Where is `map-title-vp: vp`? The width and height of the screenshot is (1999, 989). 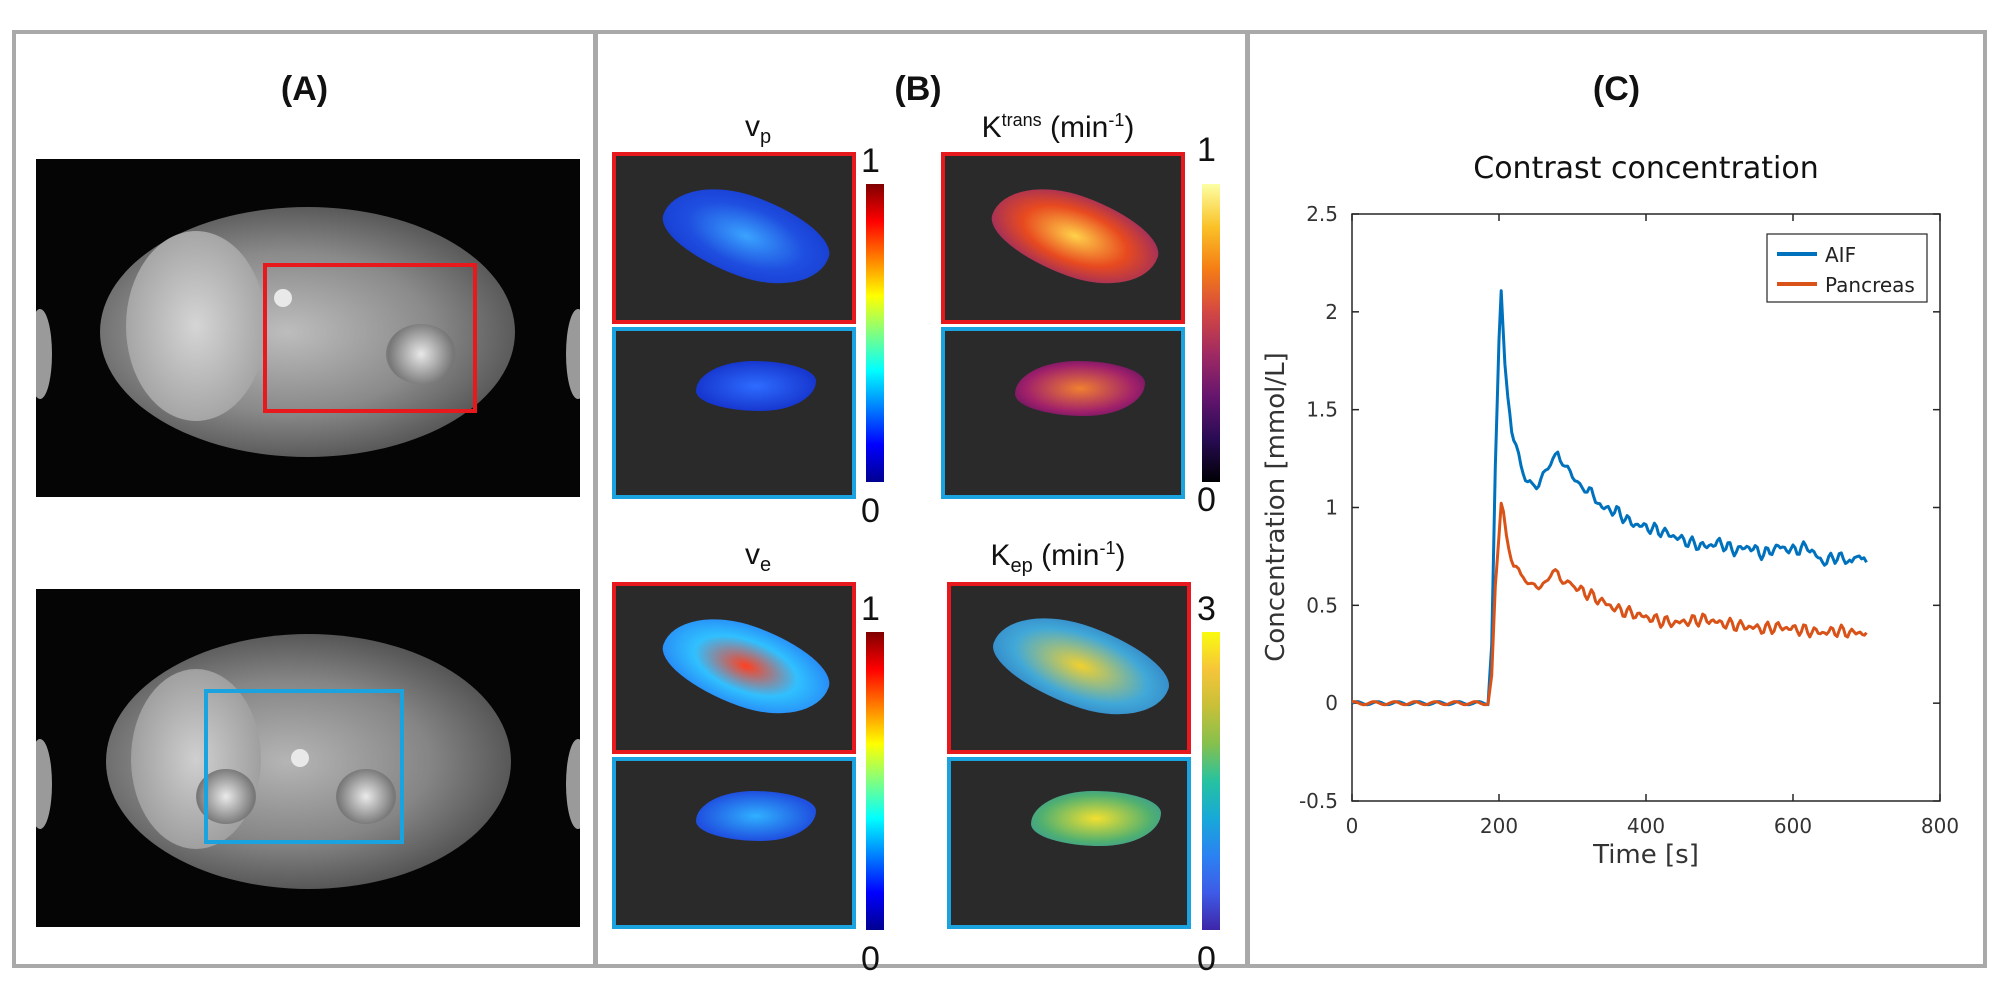 map-title-vp: vp is located at coordinates (758, 129).